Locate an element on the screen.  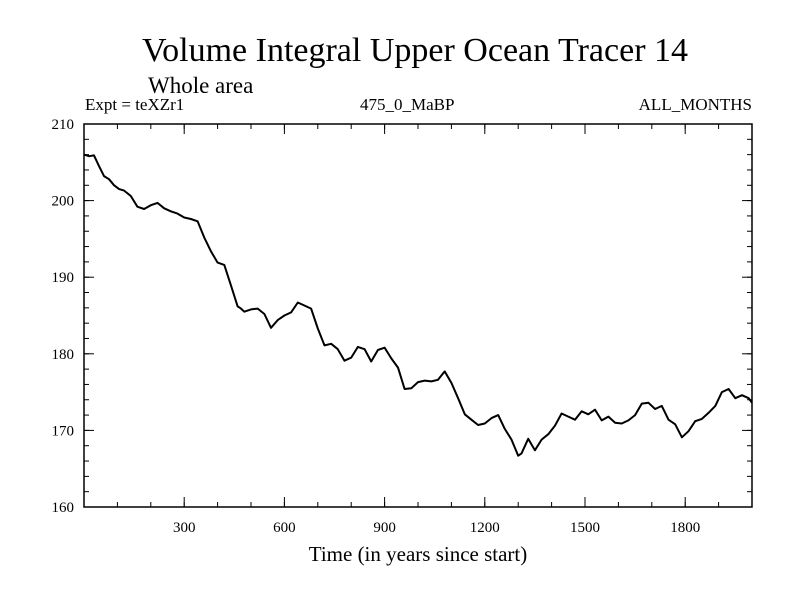
y-tick-label: 210 is located at coordinates (63, 125).